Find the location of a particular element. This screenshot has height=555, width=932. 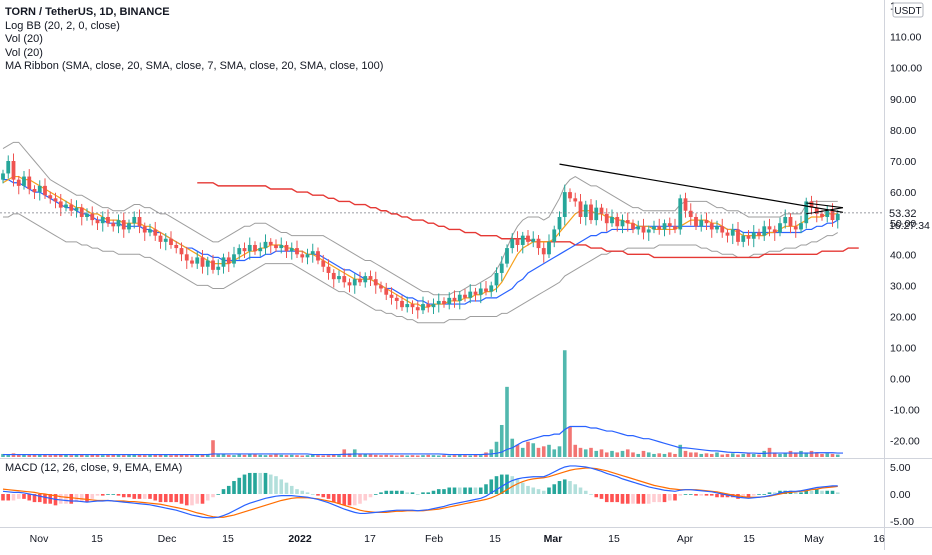

symbol-title: TORN / TetherUS, 1D, BINANCE is located at coordinates (87, 12).